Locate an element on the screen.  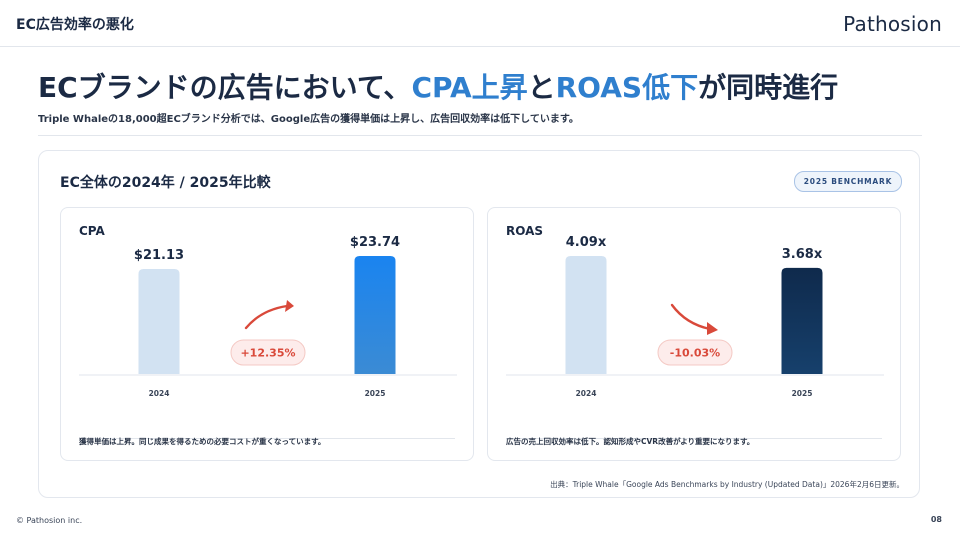
cpa-change-pill is located at coordinates (268, 352).